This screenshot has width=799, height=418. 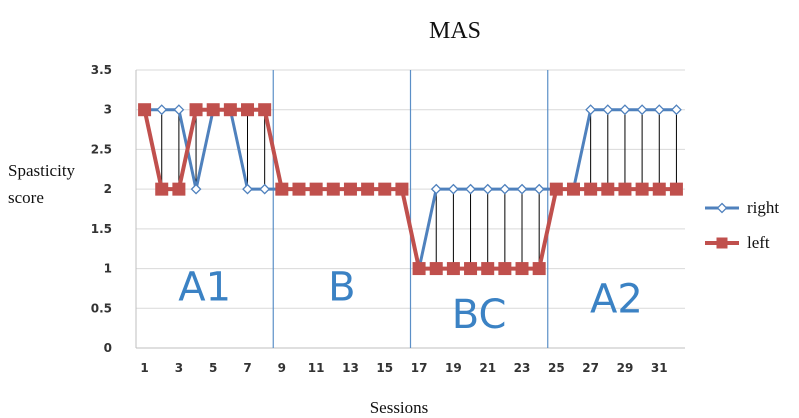 I want to click on phase-label: BC, so click(x=479, y=315).